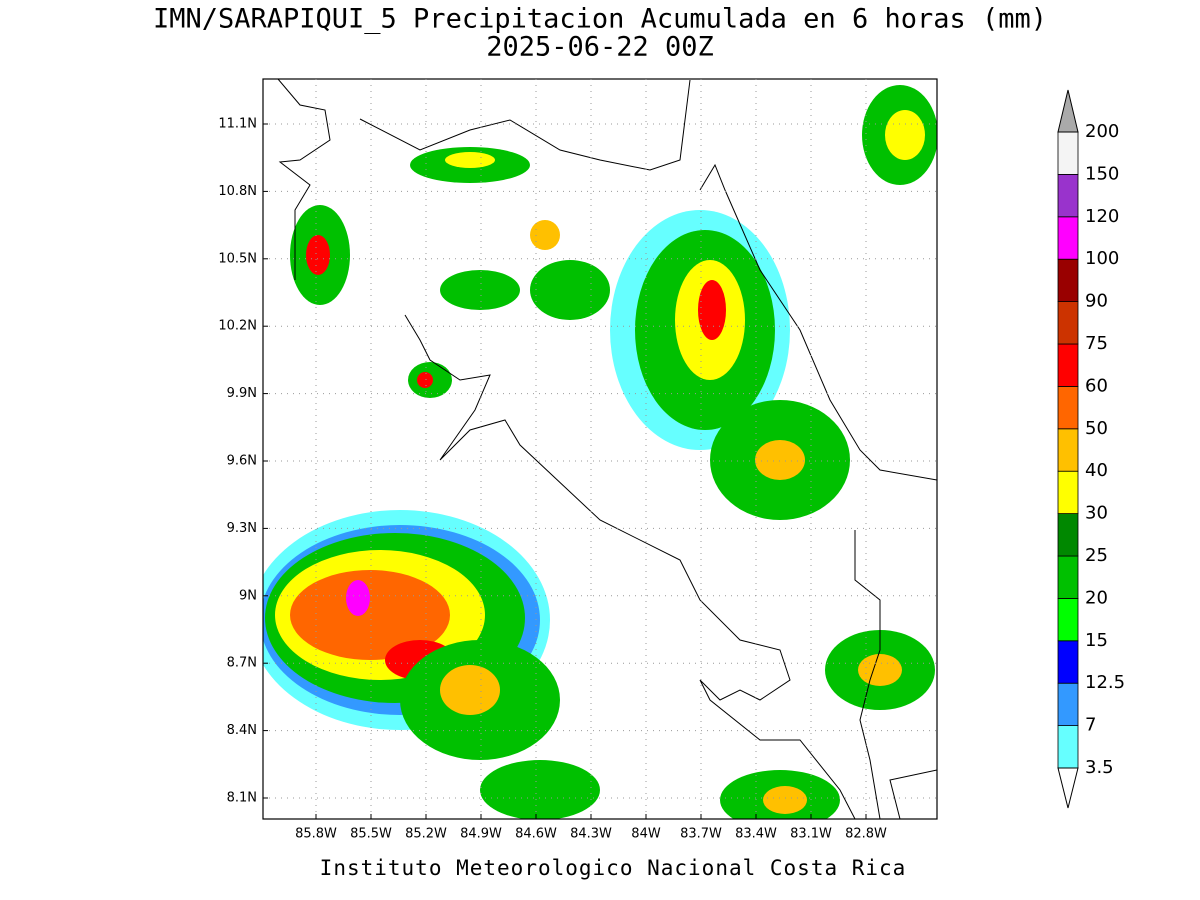 This screenshot has height=900, width=1200. Describe the element at coordinates (1096, 640) in the screenshot. I see `colorbar-label: 15` at that location.